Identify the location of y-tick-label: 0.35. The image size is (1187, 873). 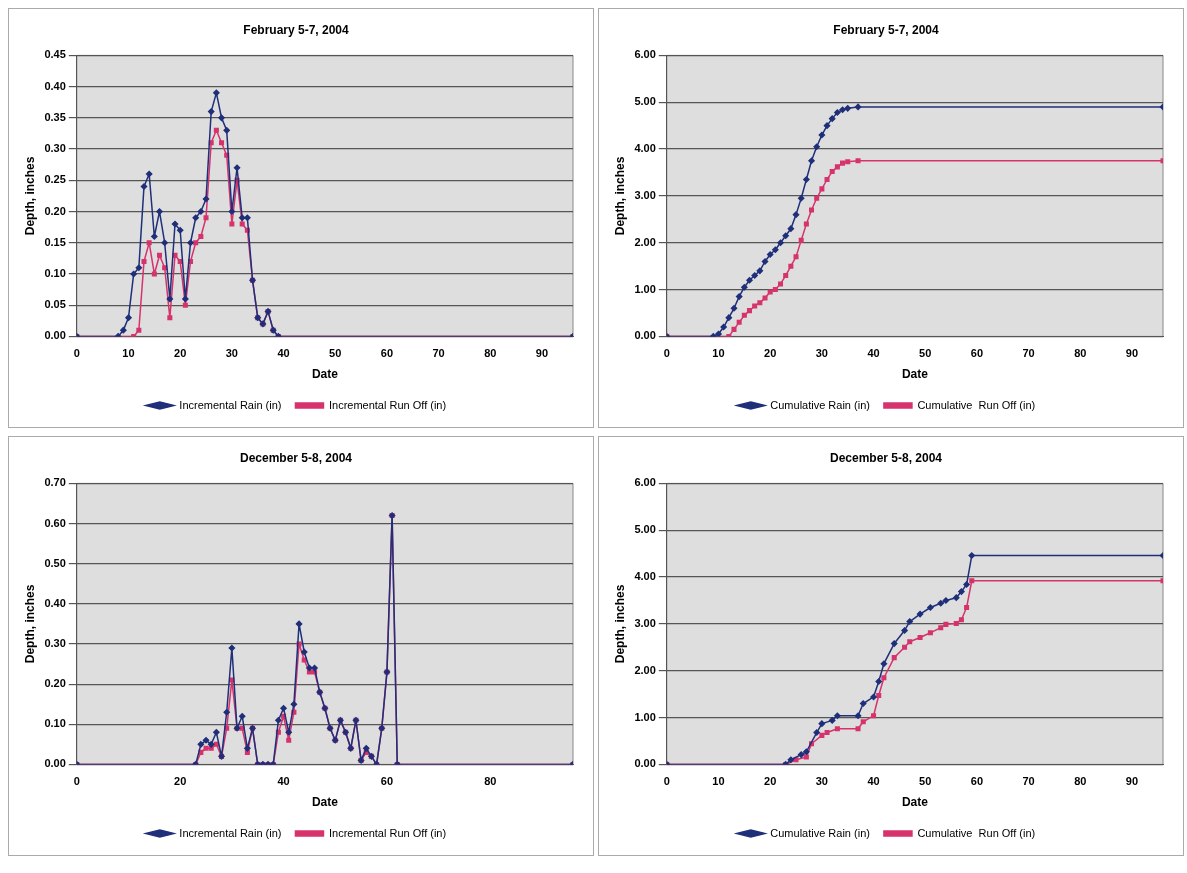
(55, 116).